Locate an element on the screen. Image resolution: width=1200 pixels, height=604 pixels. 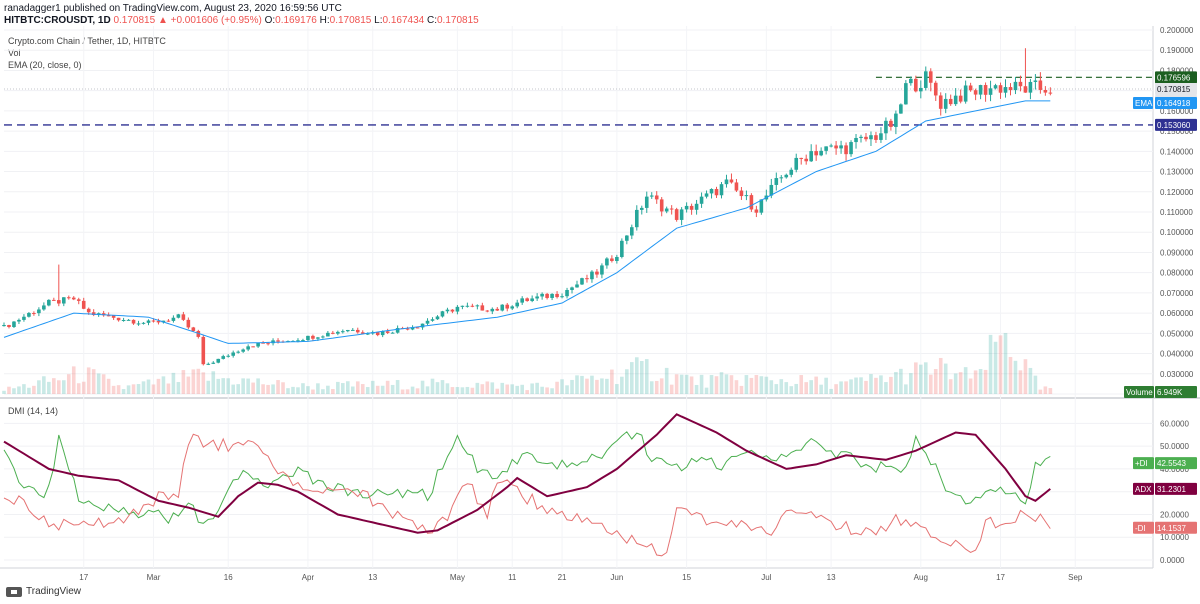
price-tick-label: 0.160000 is located at coordinates (1177, 111).